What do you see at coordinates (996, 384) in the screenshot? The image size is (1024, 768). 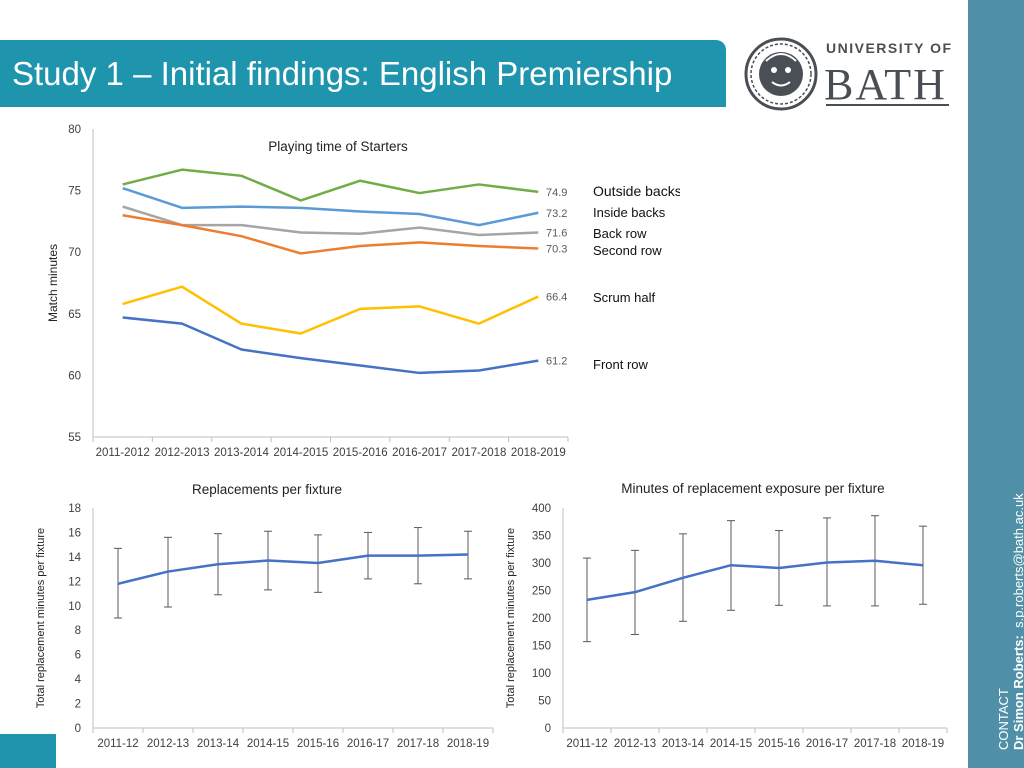 I see `contact-sidebar` at bounding box center [996, 384].